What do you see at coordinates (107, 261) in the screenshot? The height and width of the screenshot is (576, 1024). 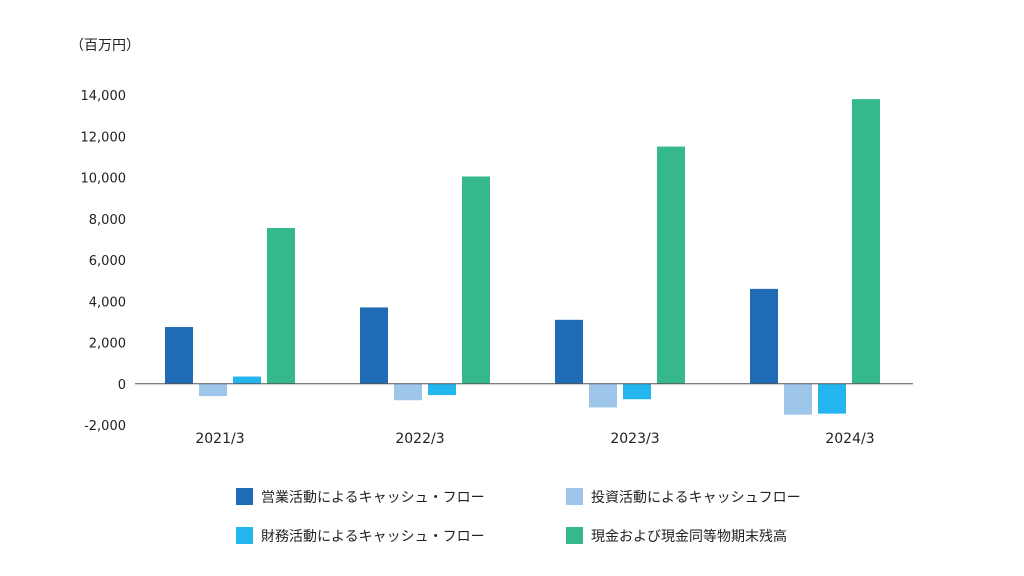 I see `y-tick-label: 6,000` at bounding box center [107, 261].